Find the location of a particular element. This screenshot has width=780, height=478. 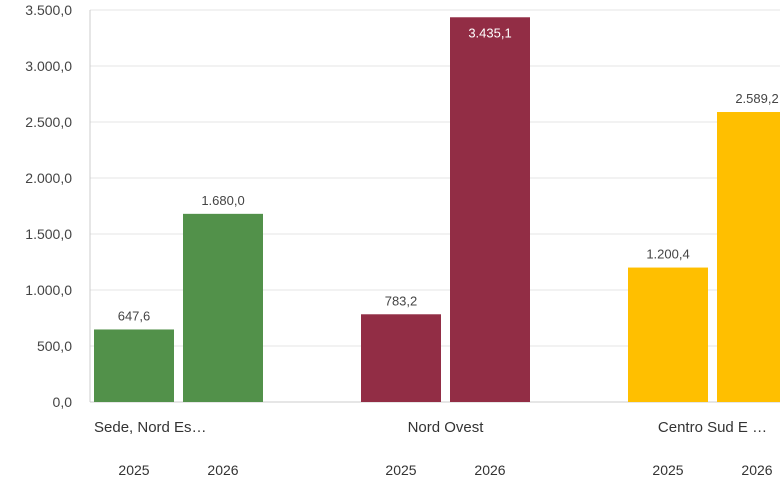

y-tick-label: 3.500,0 is located at coordinates (48, 10).